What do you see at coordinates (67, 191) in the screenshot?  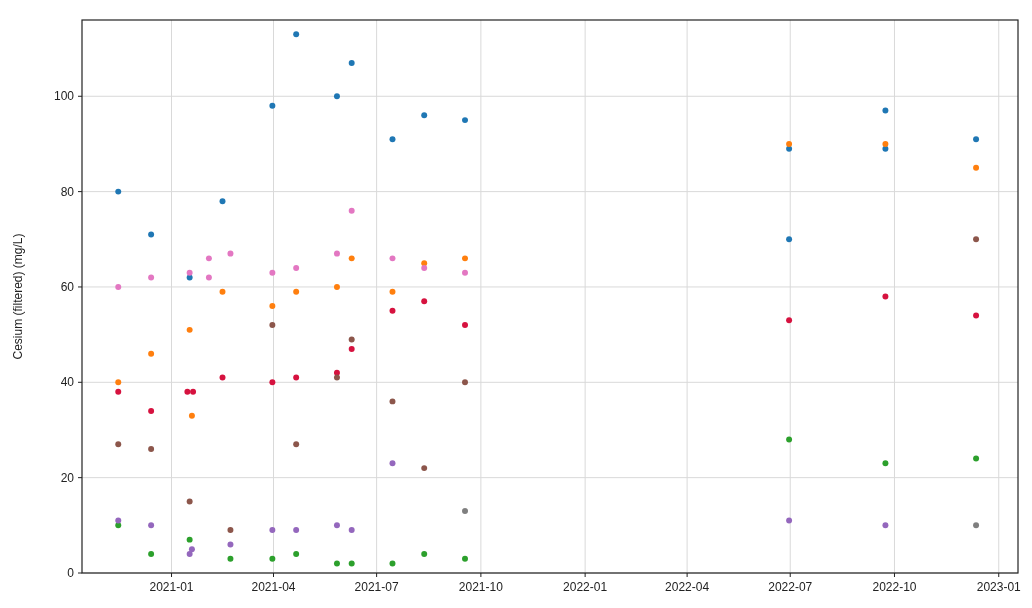 I see `y-tick-label: 80` at bounding box center [67, 191].